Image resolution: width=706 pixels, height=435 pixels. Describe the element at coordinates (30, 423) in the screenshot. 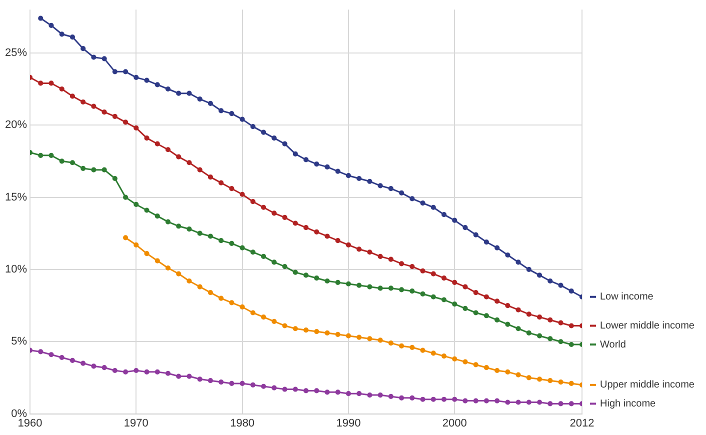

I see `x-tick-label: 1960` at that location.